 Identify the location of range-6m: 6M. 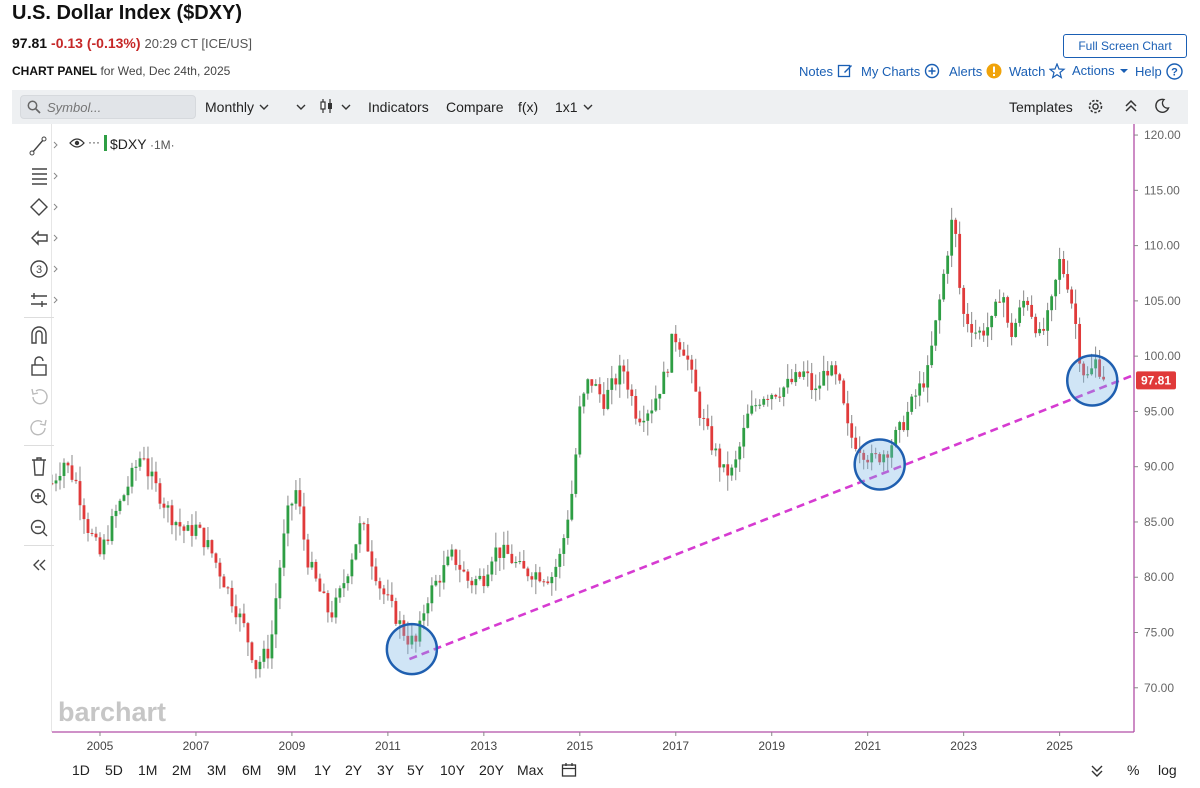
(252, 770).